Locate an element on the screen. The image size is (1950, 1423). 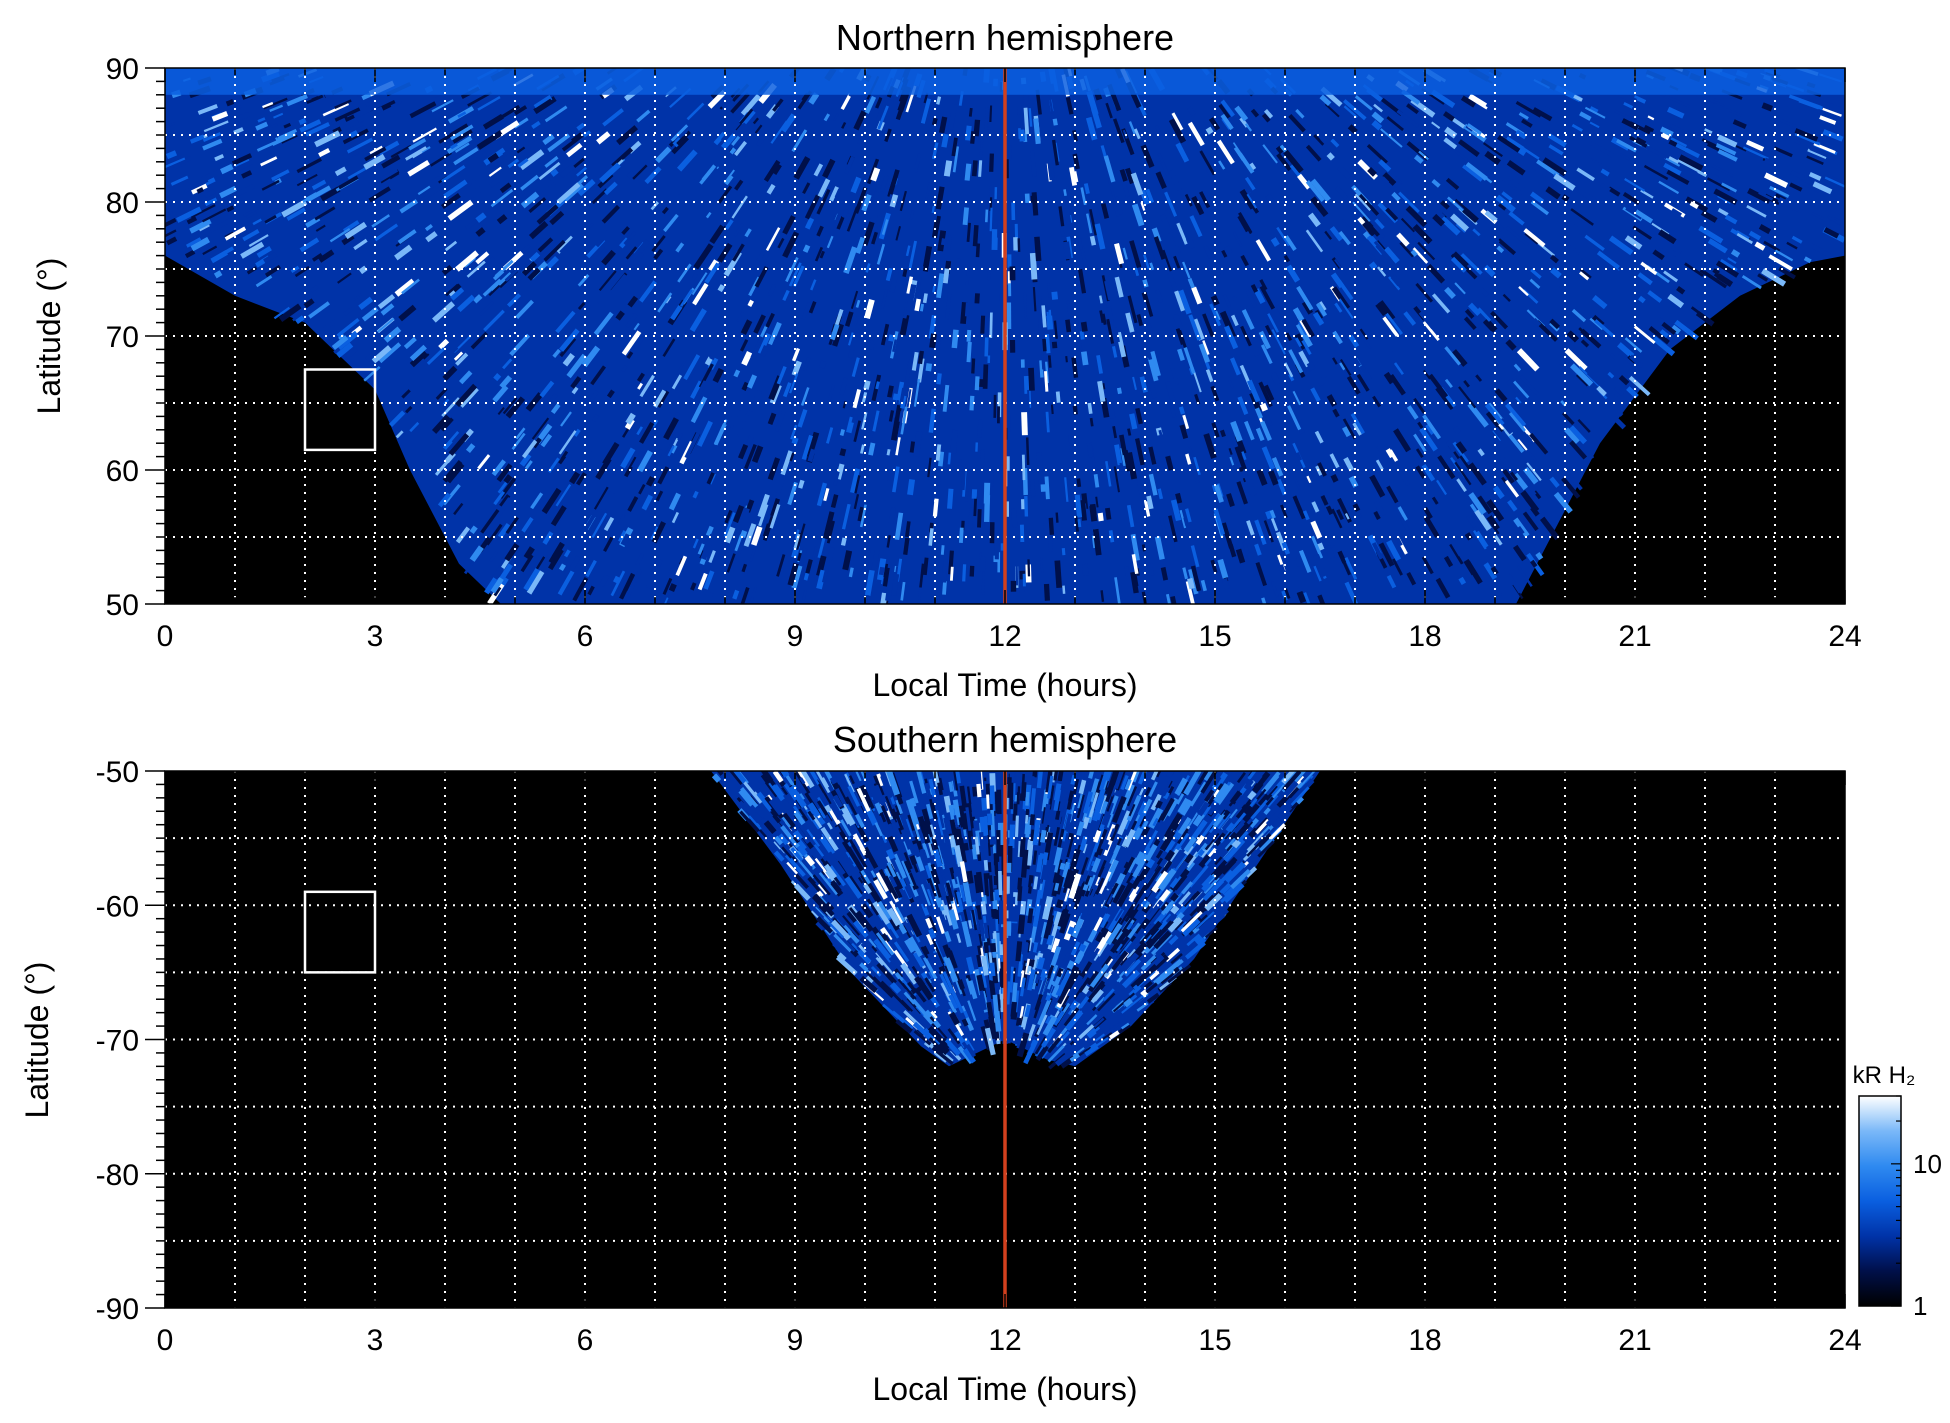
south-x-tick-label: 6 is located at coordinates (585, 1340).